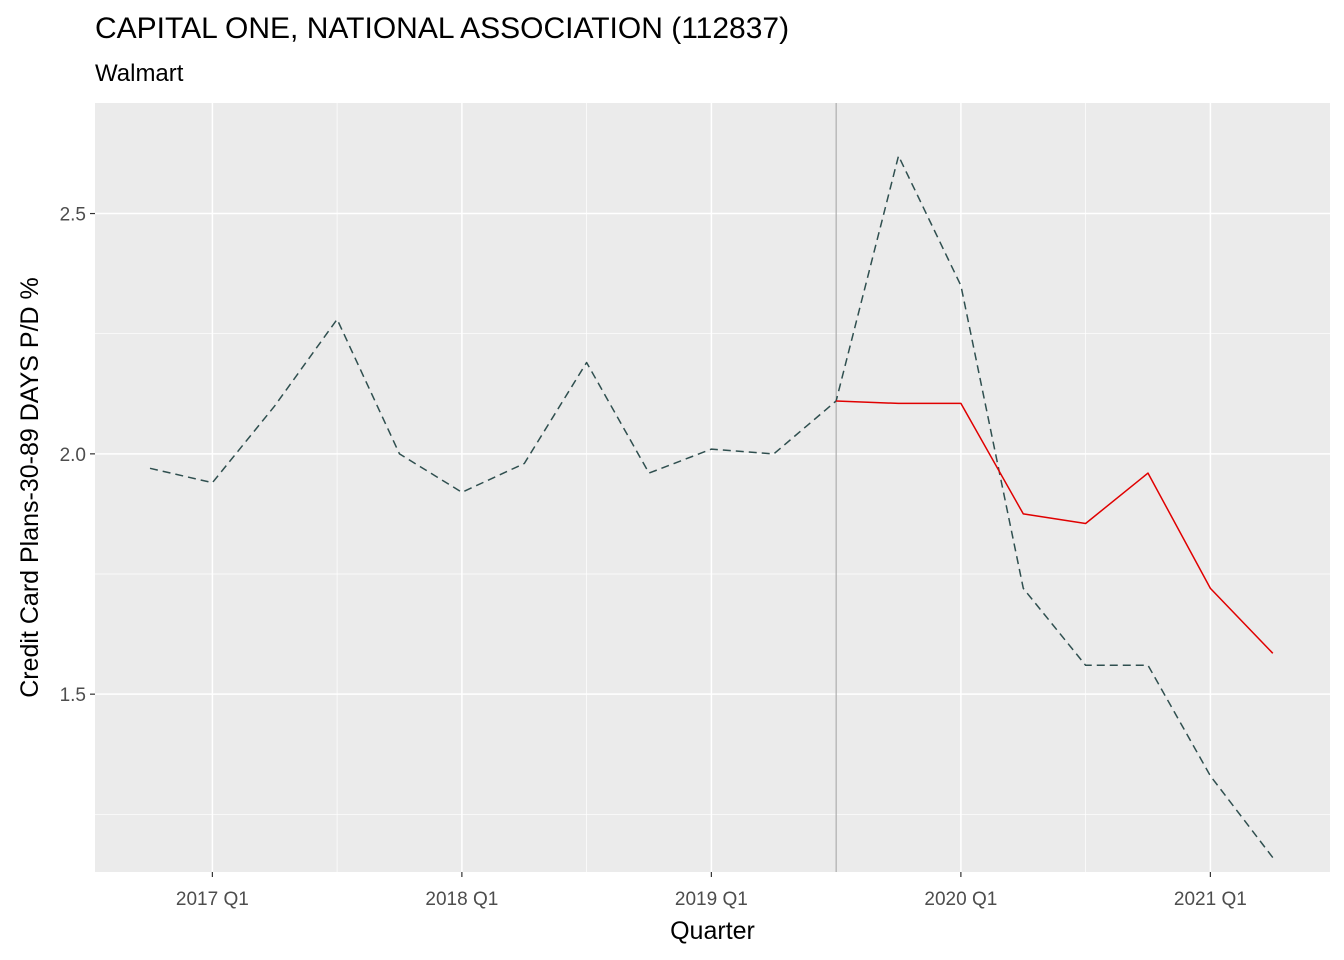  What do you see at coordinates (711, 899) in the screenshot?
I see `x-tick-label: 2019 Q1` at bounding box center [711, 899].